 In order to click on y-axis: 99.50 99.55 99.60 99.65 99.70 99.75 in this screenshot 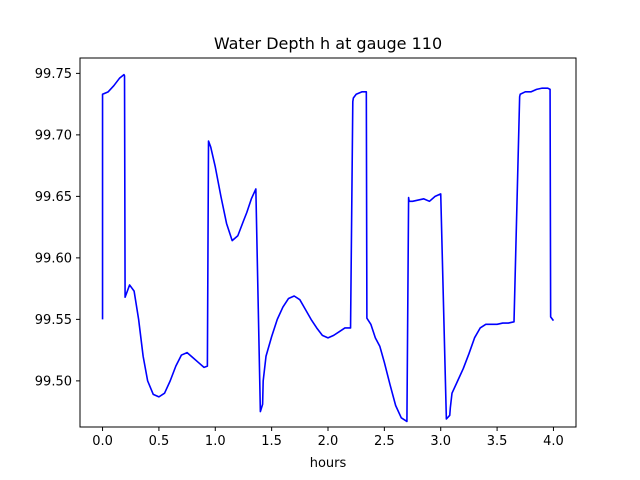, I will do `click(57, 228)`.